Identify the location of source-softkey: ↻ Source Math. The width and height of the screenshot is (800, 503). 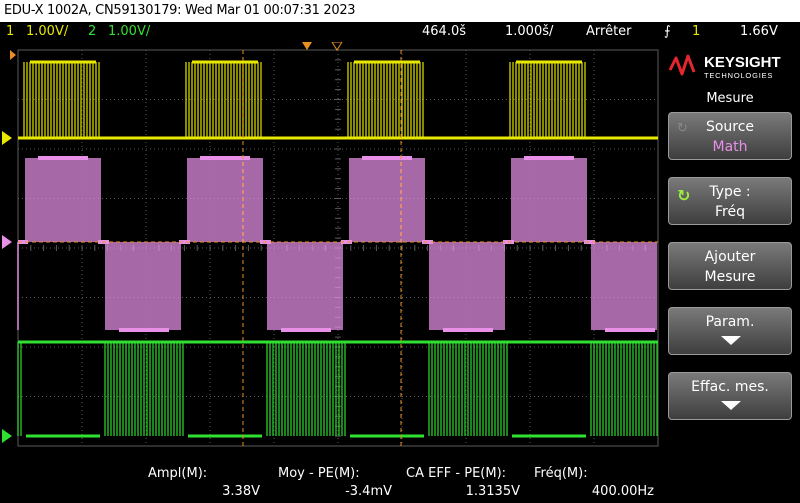
(730, 136).